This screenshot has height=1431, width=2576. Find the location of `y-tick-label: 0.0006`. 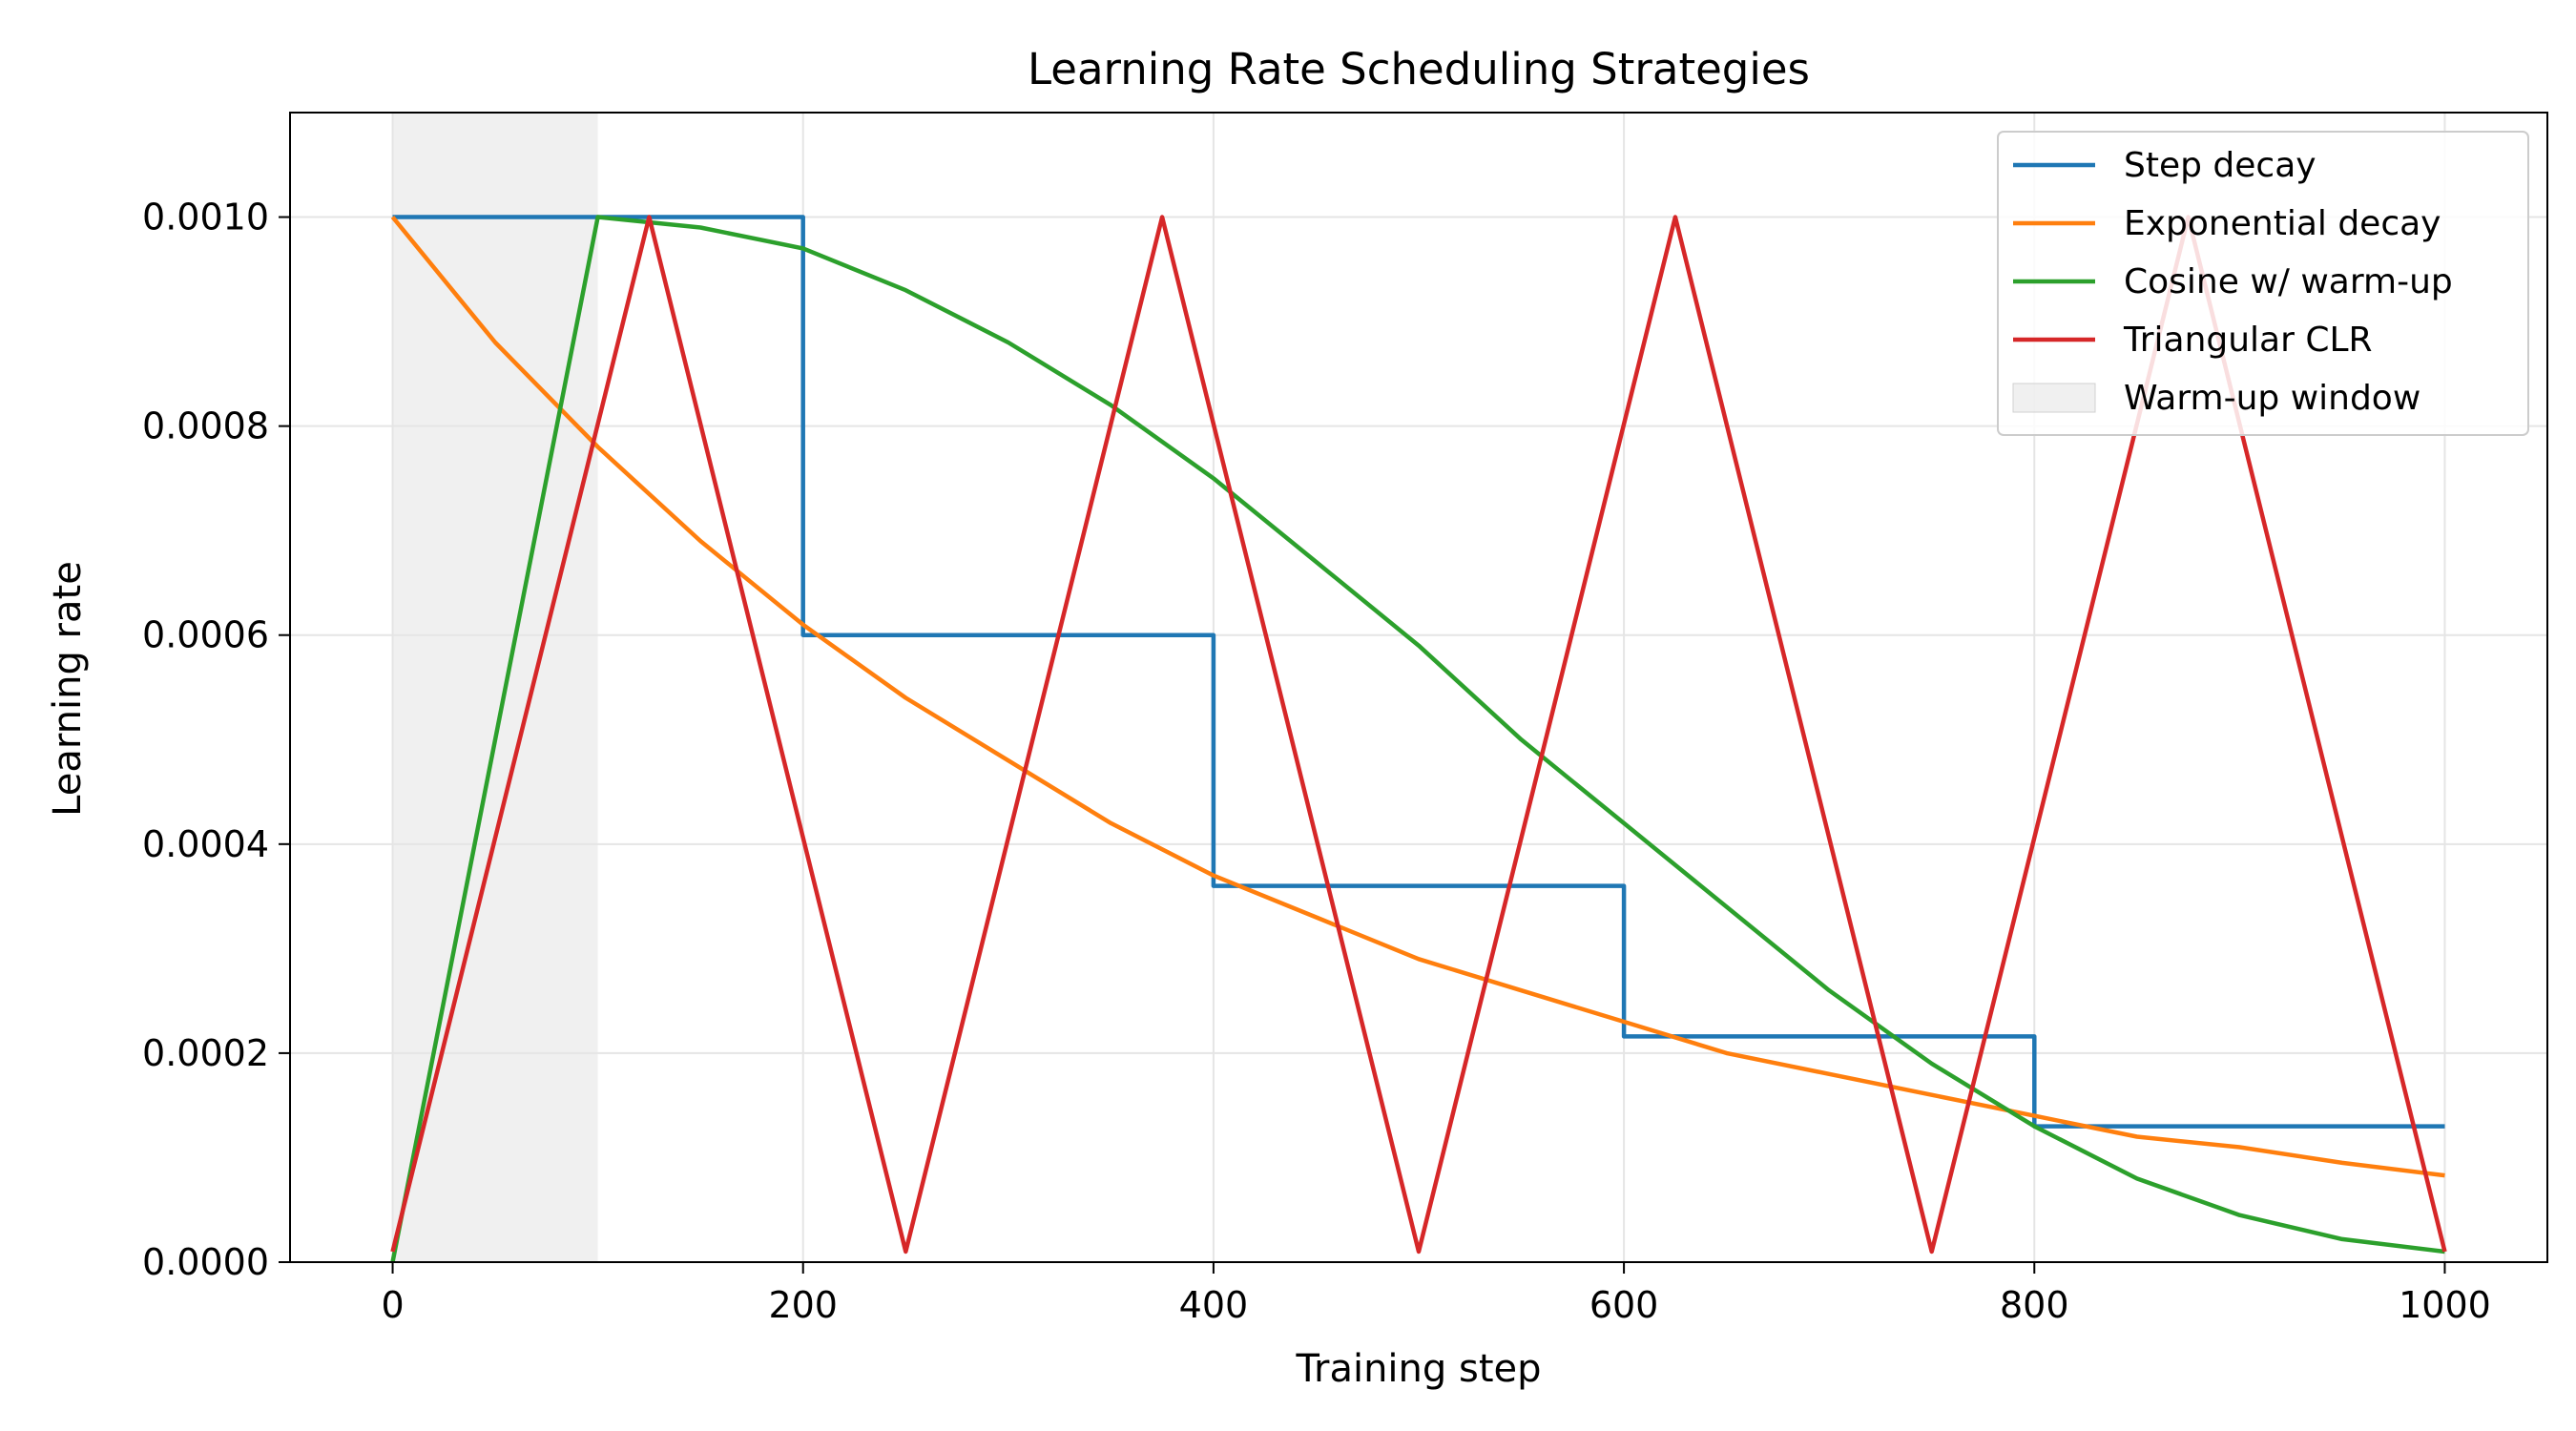

y-tick-label: 0.0006 is located at coordinates (205, 635).